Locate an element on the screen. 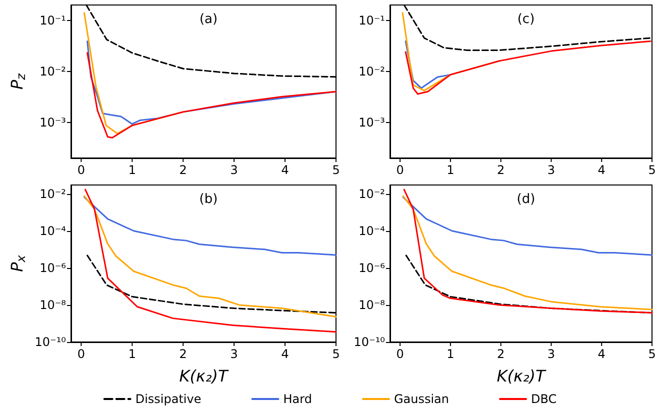 This screenshot has width=660, height=412. text: (d) is located at coordinates (526, 199).